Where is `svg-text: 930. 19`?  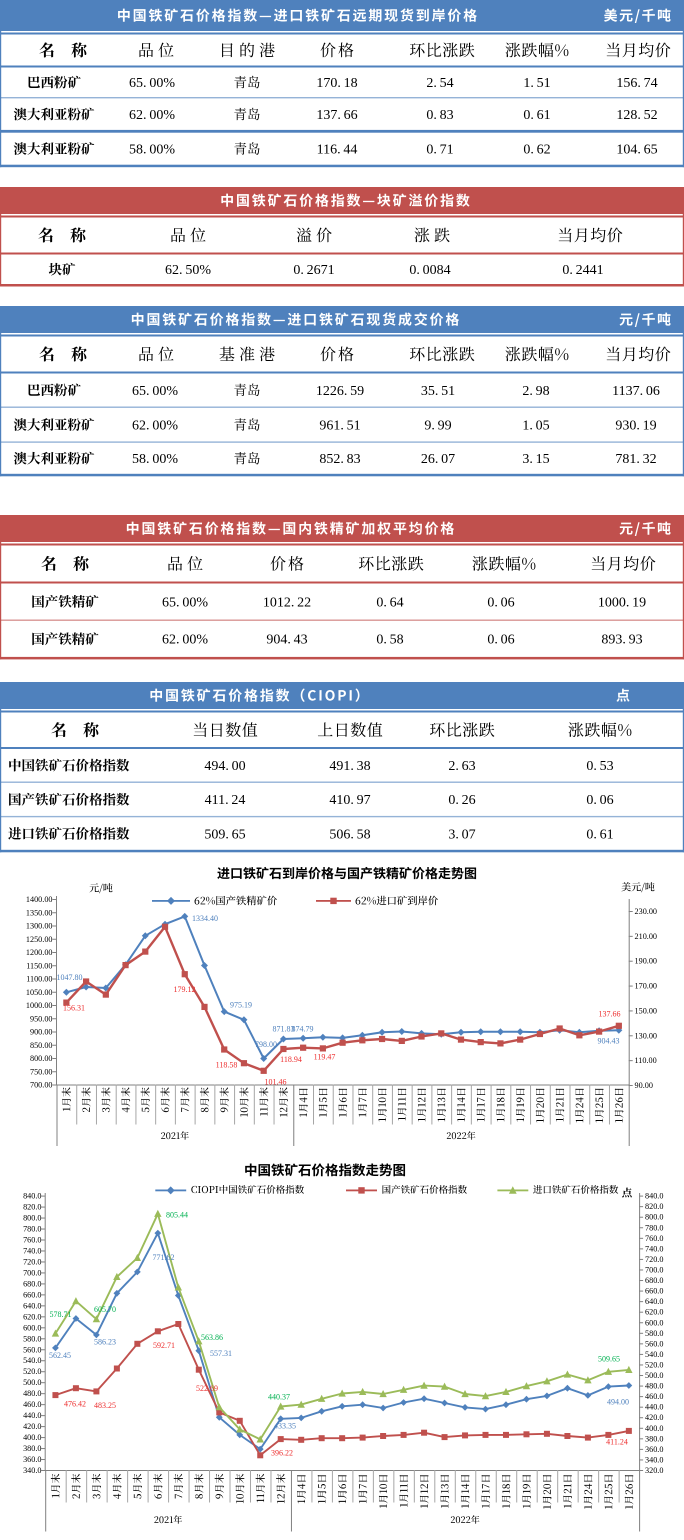 svg-text: 930. 19 is located at coordinates (635, 425).